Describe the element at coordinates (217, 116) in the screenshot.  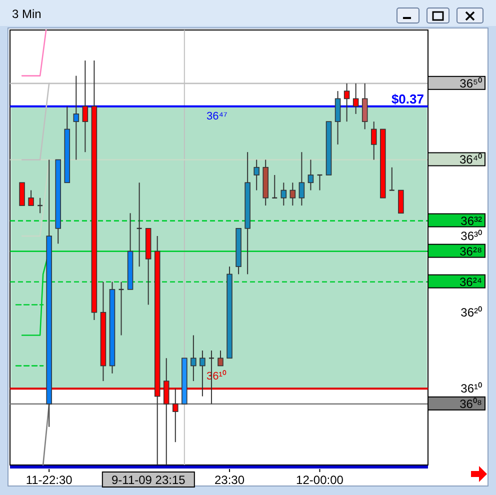
I see `ref-line-label: 36⁴⁷` at that location.